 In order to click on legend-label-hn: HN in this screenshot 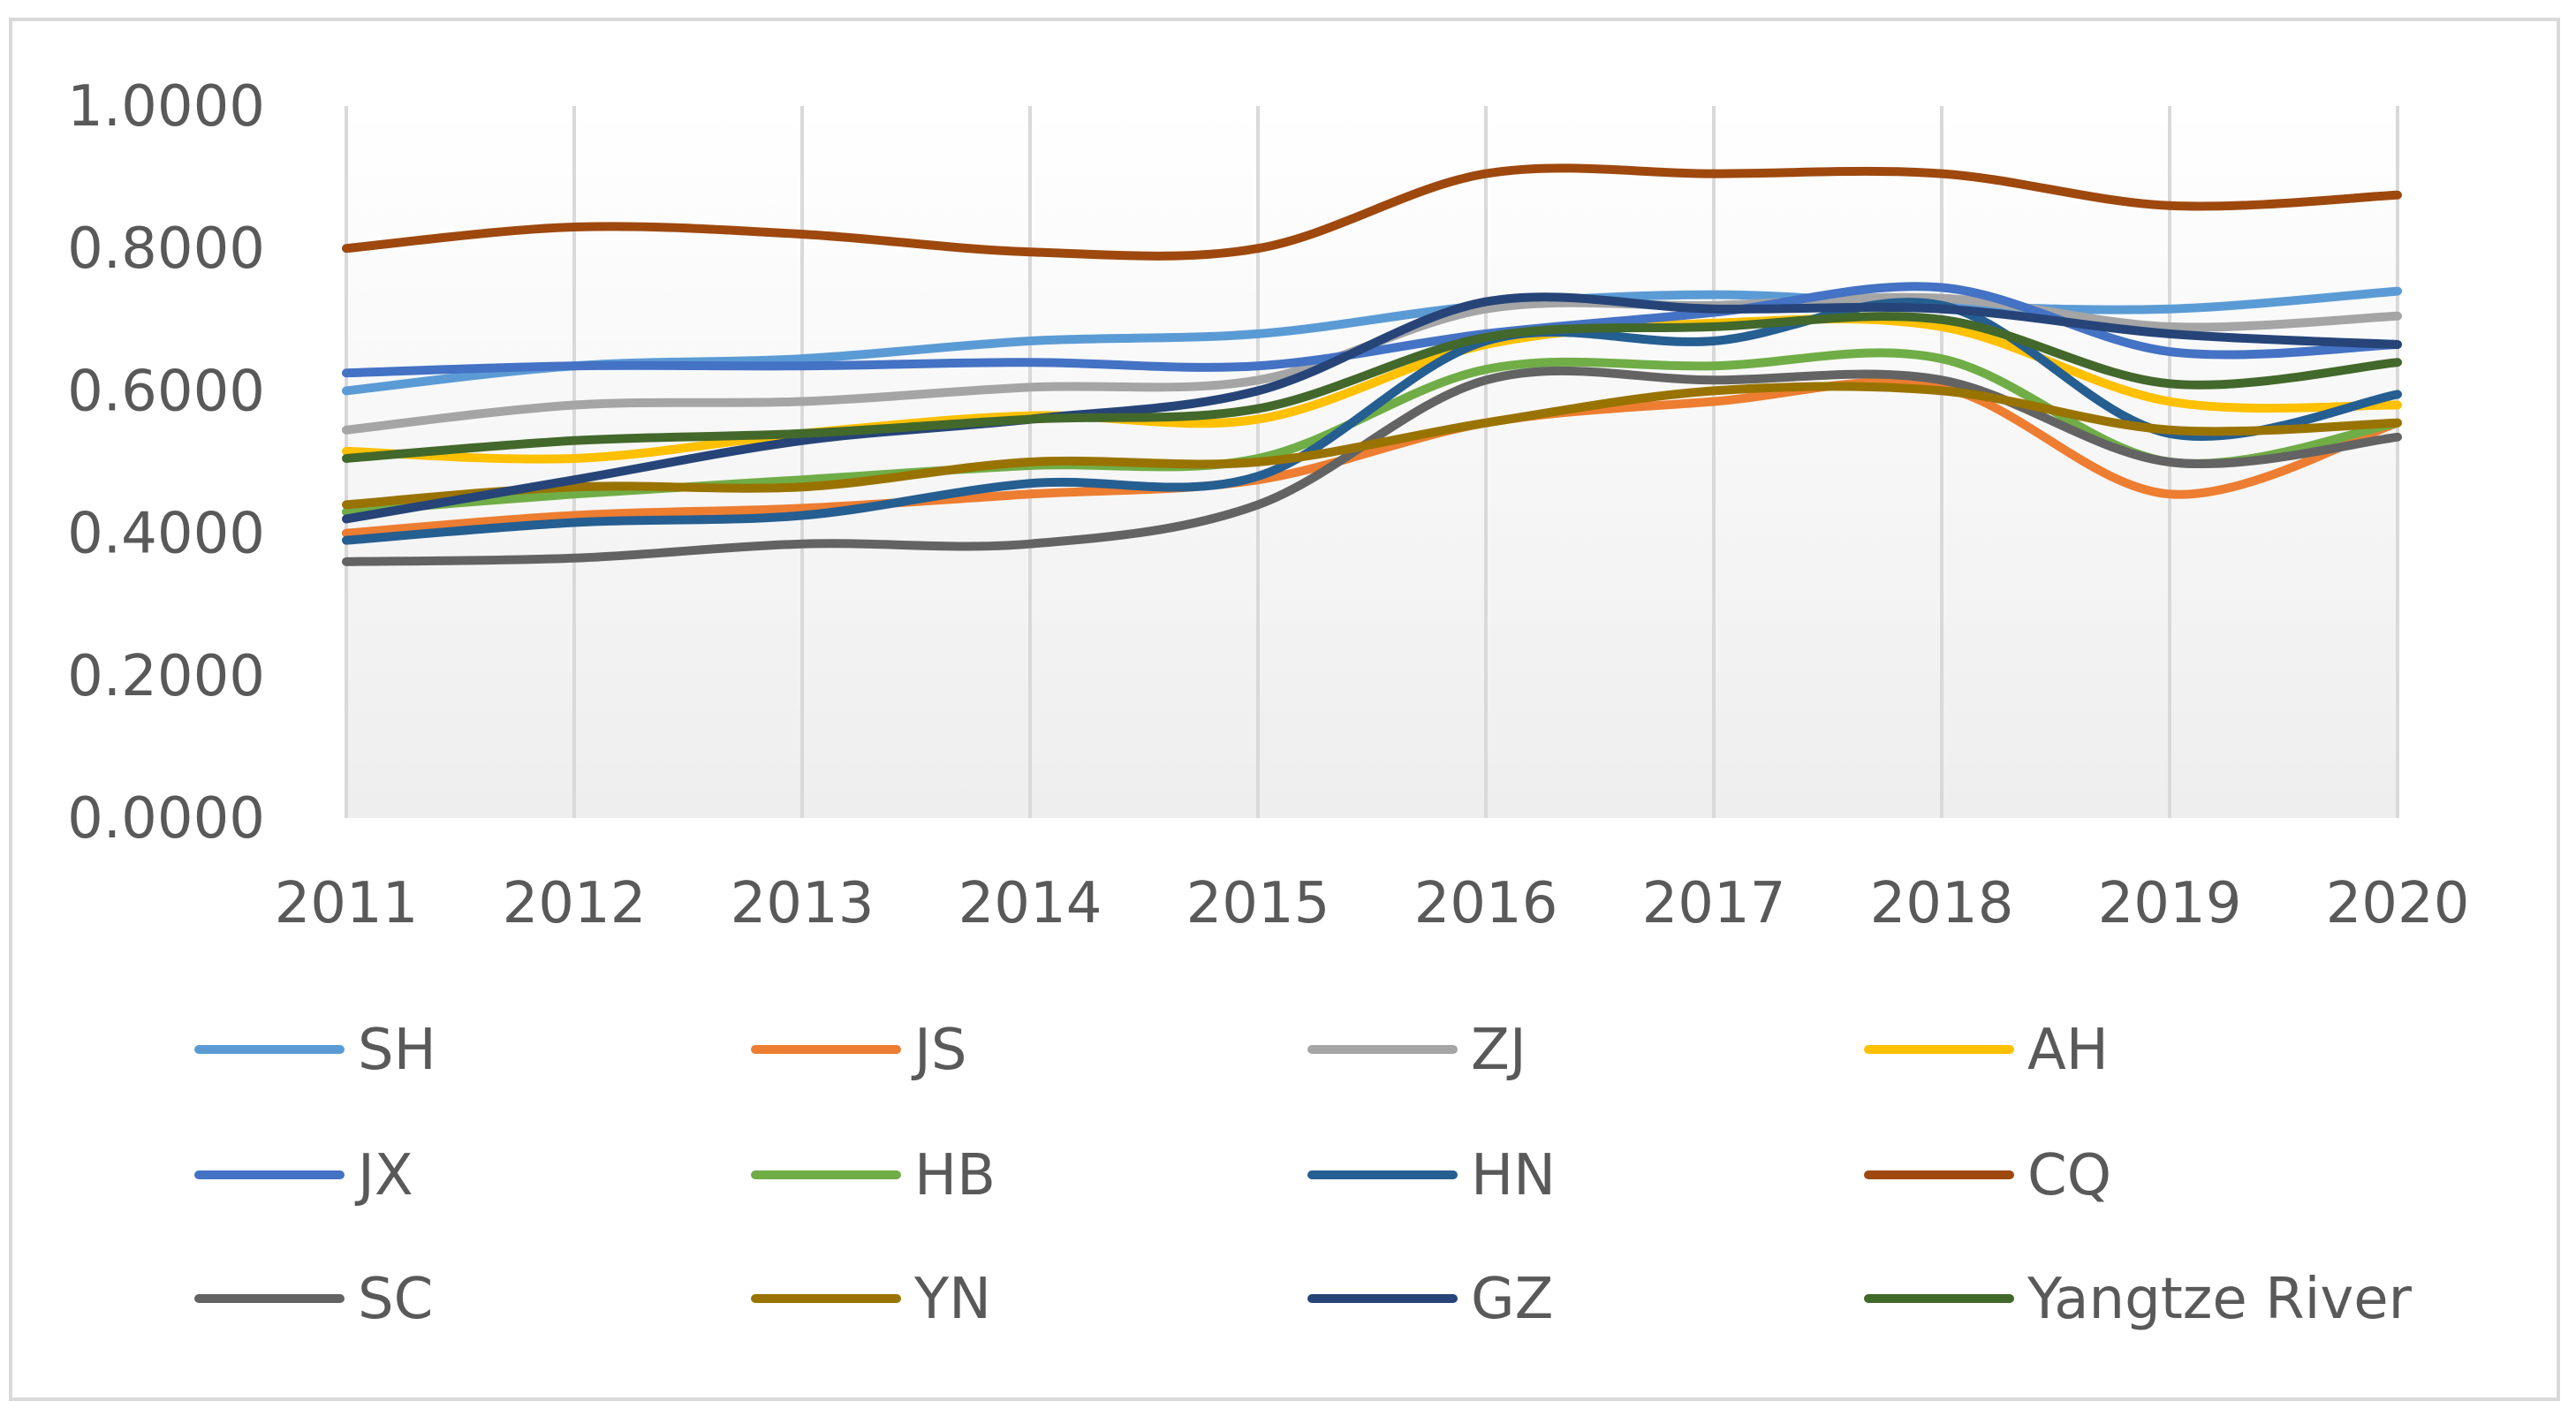, I will do `click(1513, 1175)`.